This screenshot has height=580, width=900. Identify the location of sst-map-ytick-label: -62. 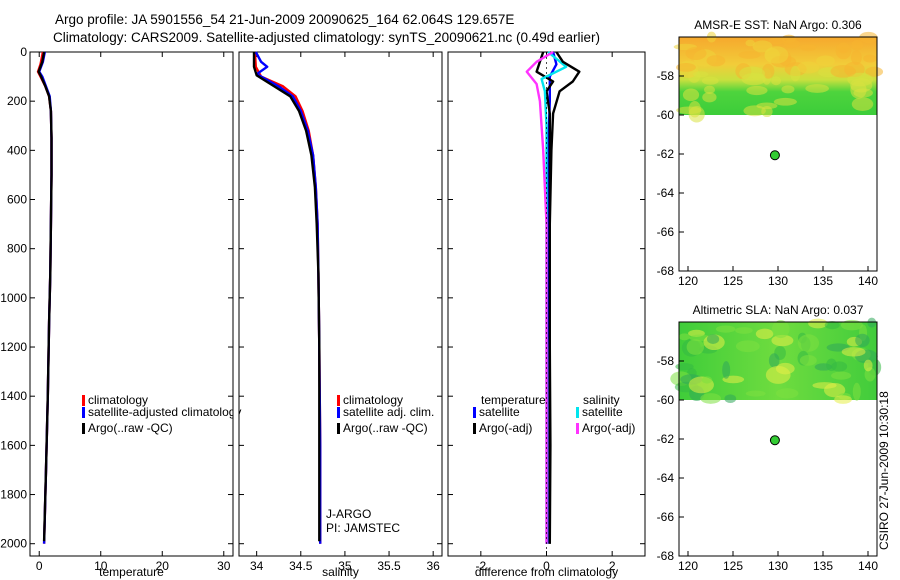
(666, 154).